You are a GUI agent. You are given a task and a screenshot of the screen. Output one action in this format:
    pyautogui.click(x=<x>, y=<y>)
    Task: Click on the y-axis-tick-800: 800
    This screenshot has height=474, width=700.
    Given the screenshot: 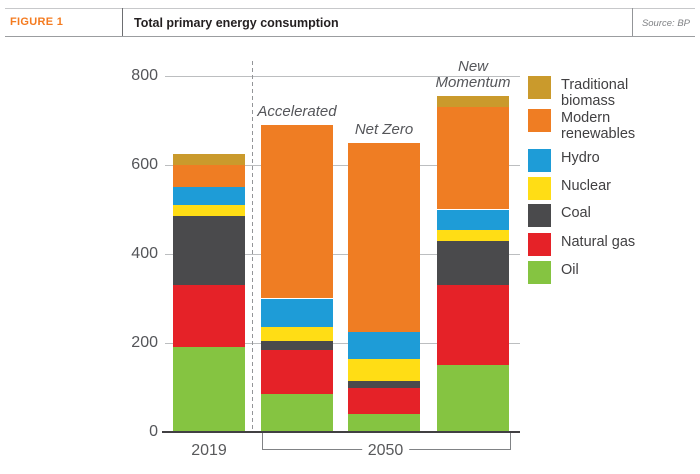 What is the action you would take?
    pyautogui.click(x=144, y=75)
    